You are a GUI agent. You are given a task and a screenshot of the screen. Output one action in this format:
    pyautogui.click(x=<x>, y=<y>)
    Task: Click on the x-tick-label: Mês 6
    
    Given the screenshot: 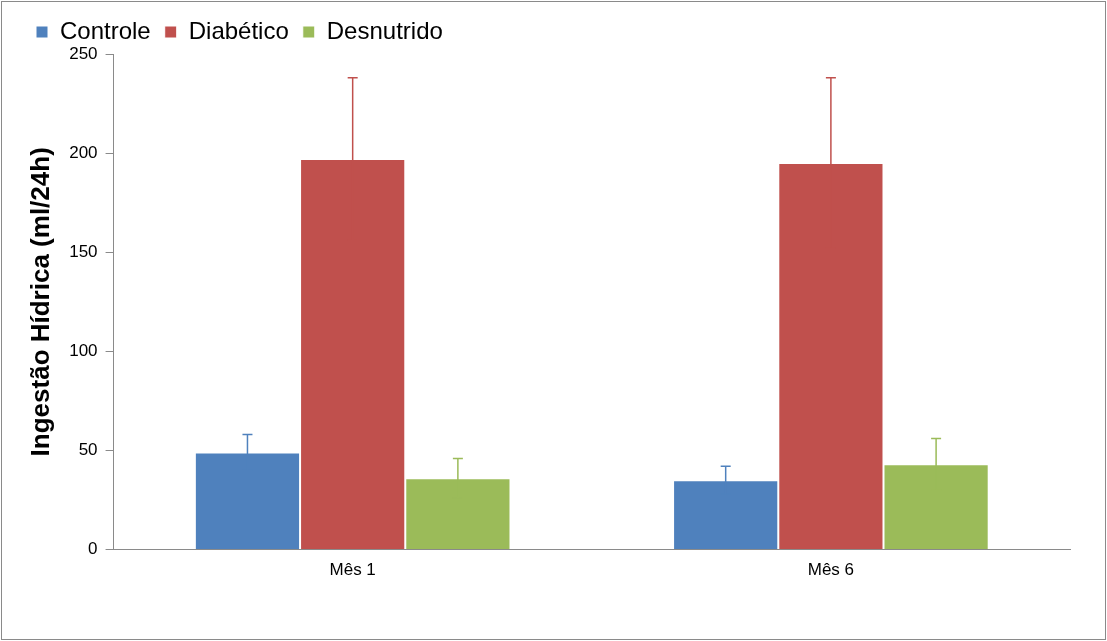 What is the action you would take?
    pyautogui.click(x=831, y=570)
    